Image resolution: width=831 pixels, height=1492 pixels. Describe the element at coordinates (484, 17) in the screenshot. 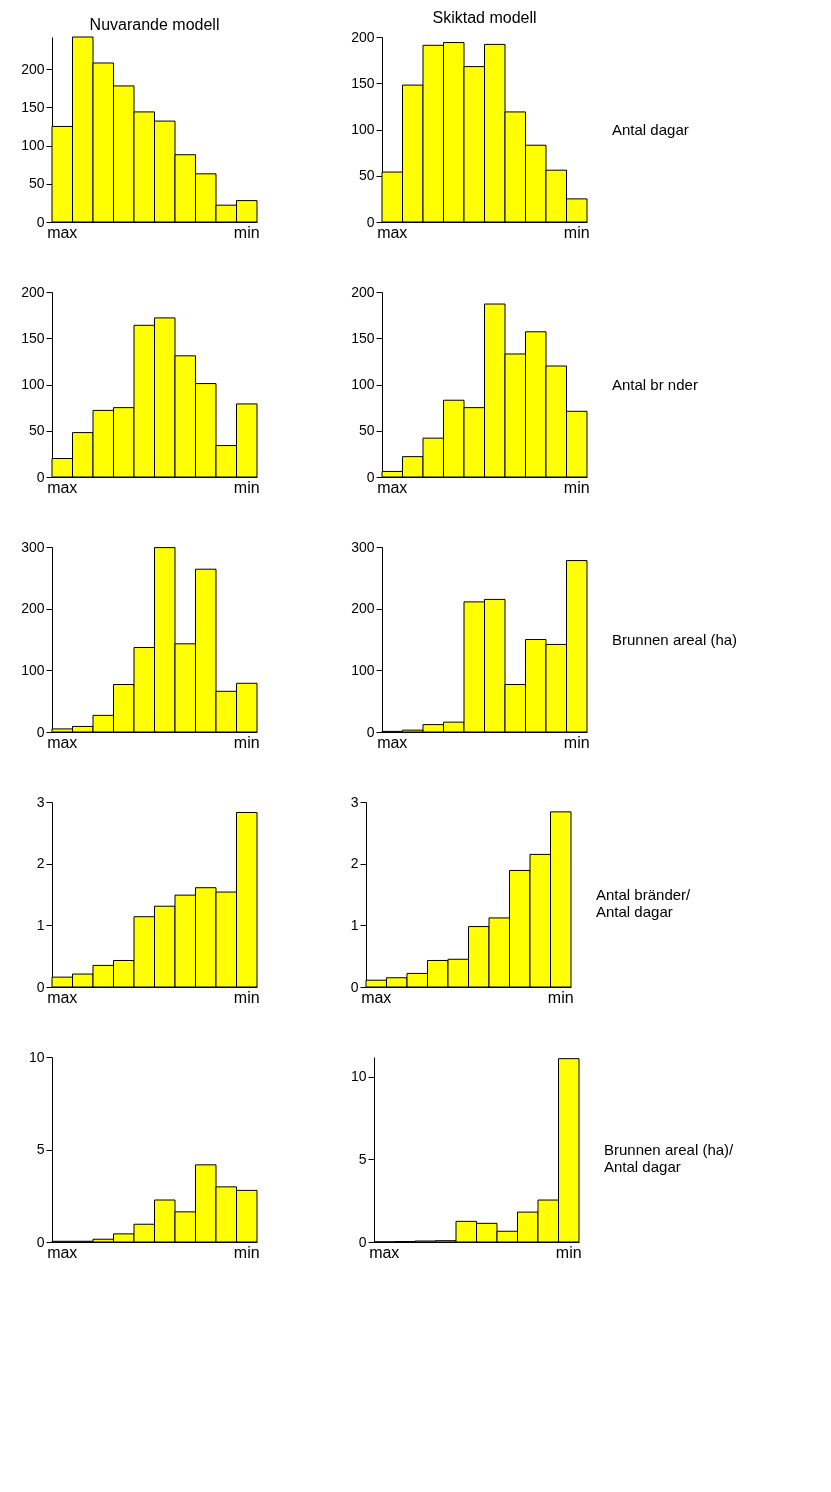

I see `chart-title: Skiktad modell` at that location.